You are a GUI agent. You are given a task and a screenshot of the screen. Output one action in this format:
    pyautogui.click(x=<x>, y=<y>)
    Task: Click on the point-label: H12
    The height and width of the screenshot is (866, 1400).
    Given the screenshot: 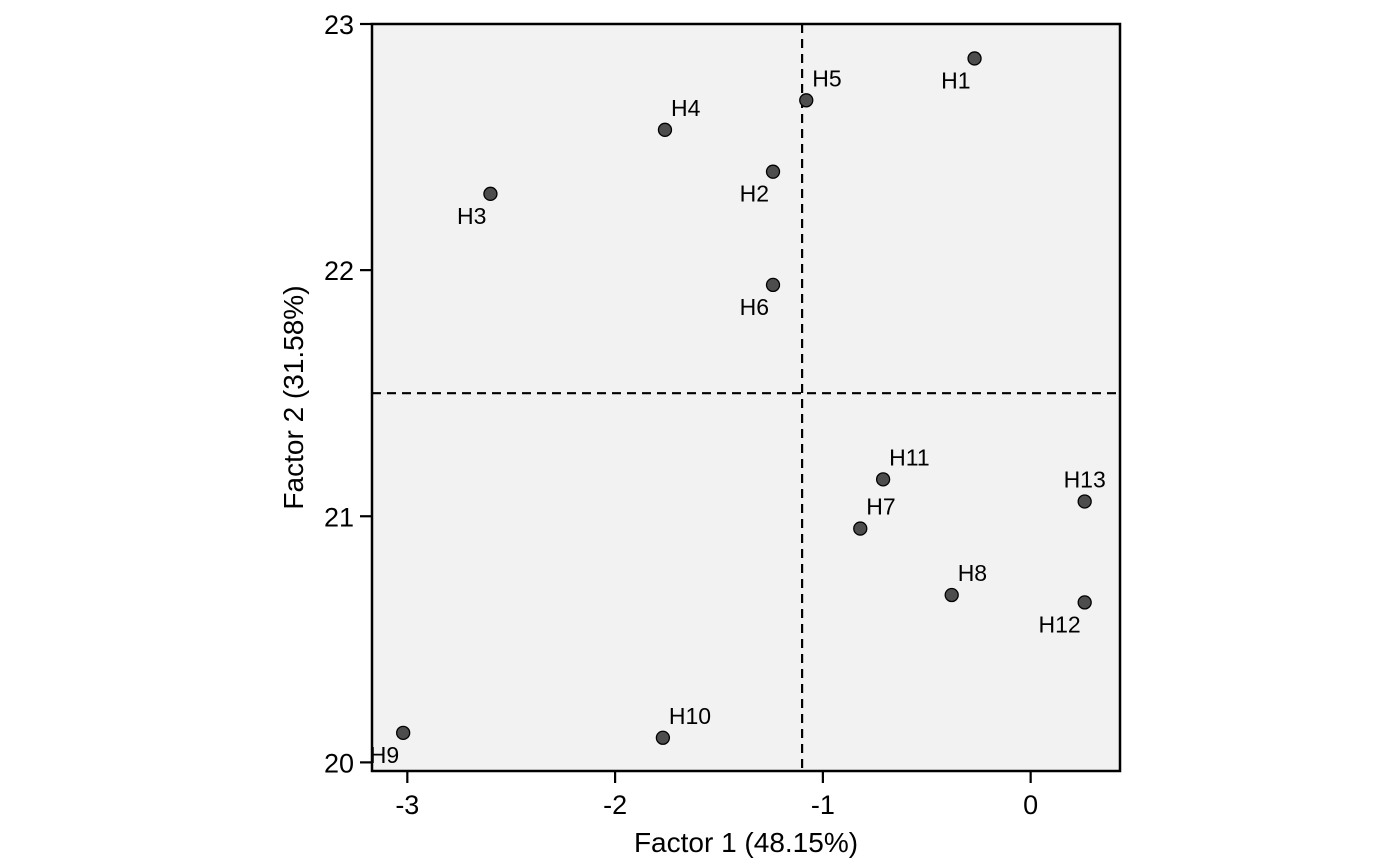 What is the action you would take?
    pyautogui.click(x=1059, y=624)
    